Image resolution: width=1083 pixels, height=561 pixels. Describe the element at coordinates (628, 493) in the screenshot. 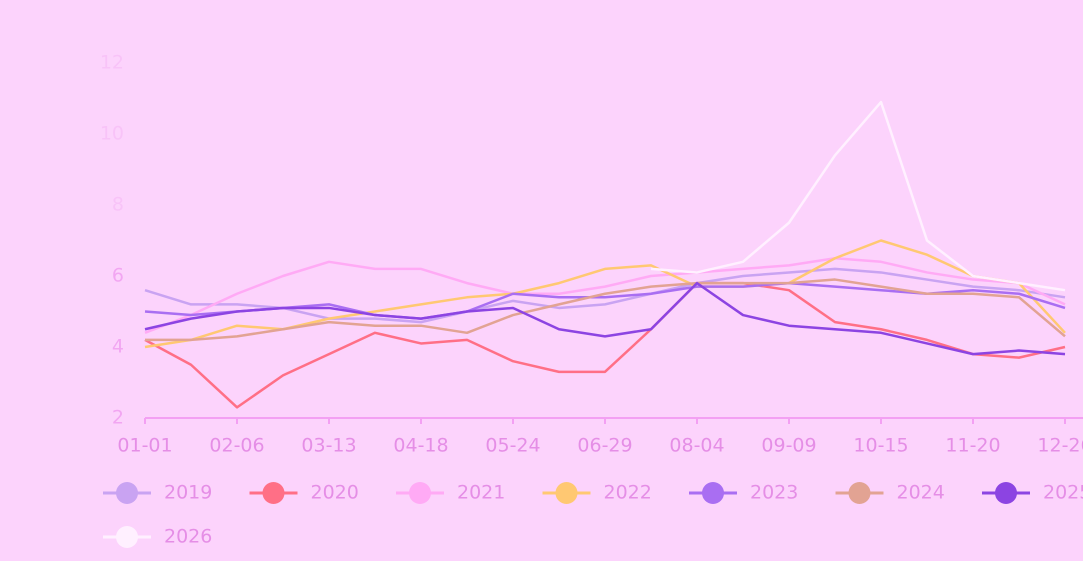

I see `legend-label: 2022` at that location.